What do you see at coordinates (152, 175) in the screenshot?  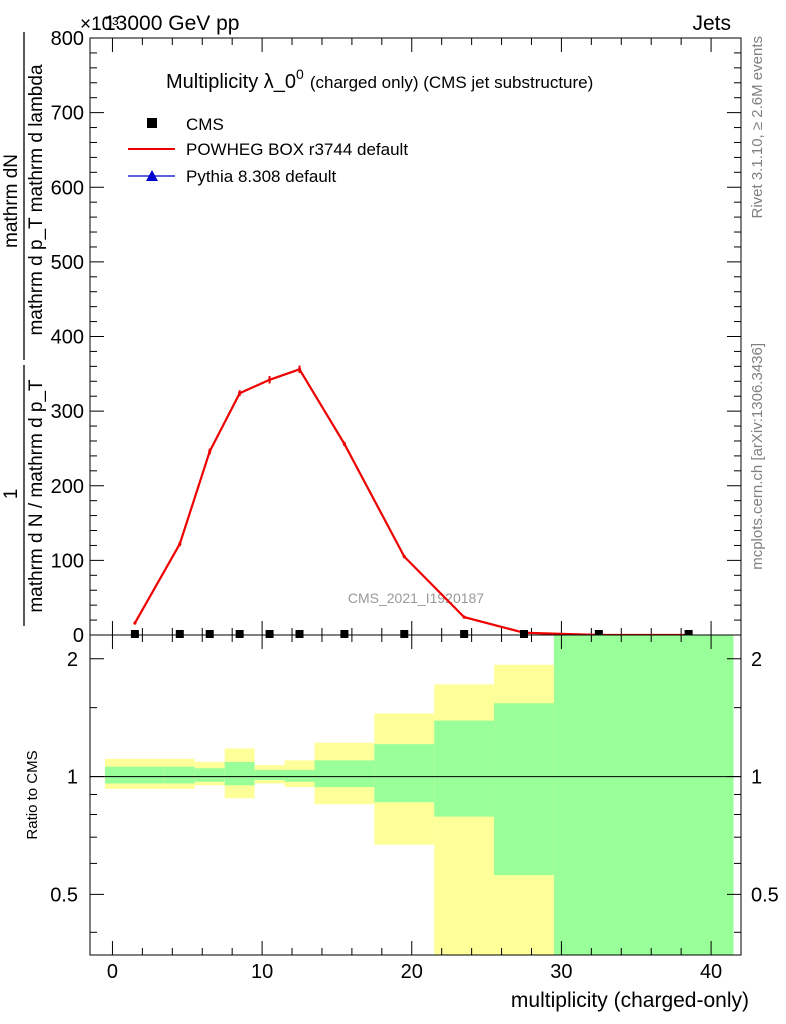 I see `legend-pythia-marker` at bounding box center [152, 175].